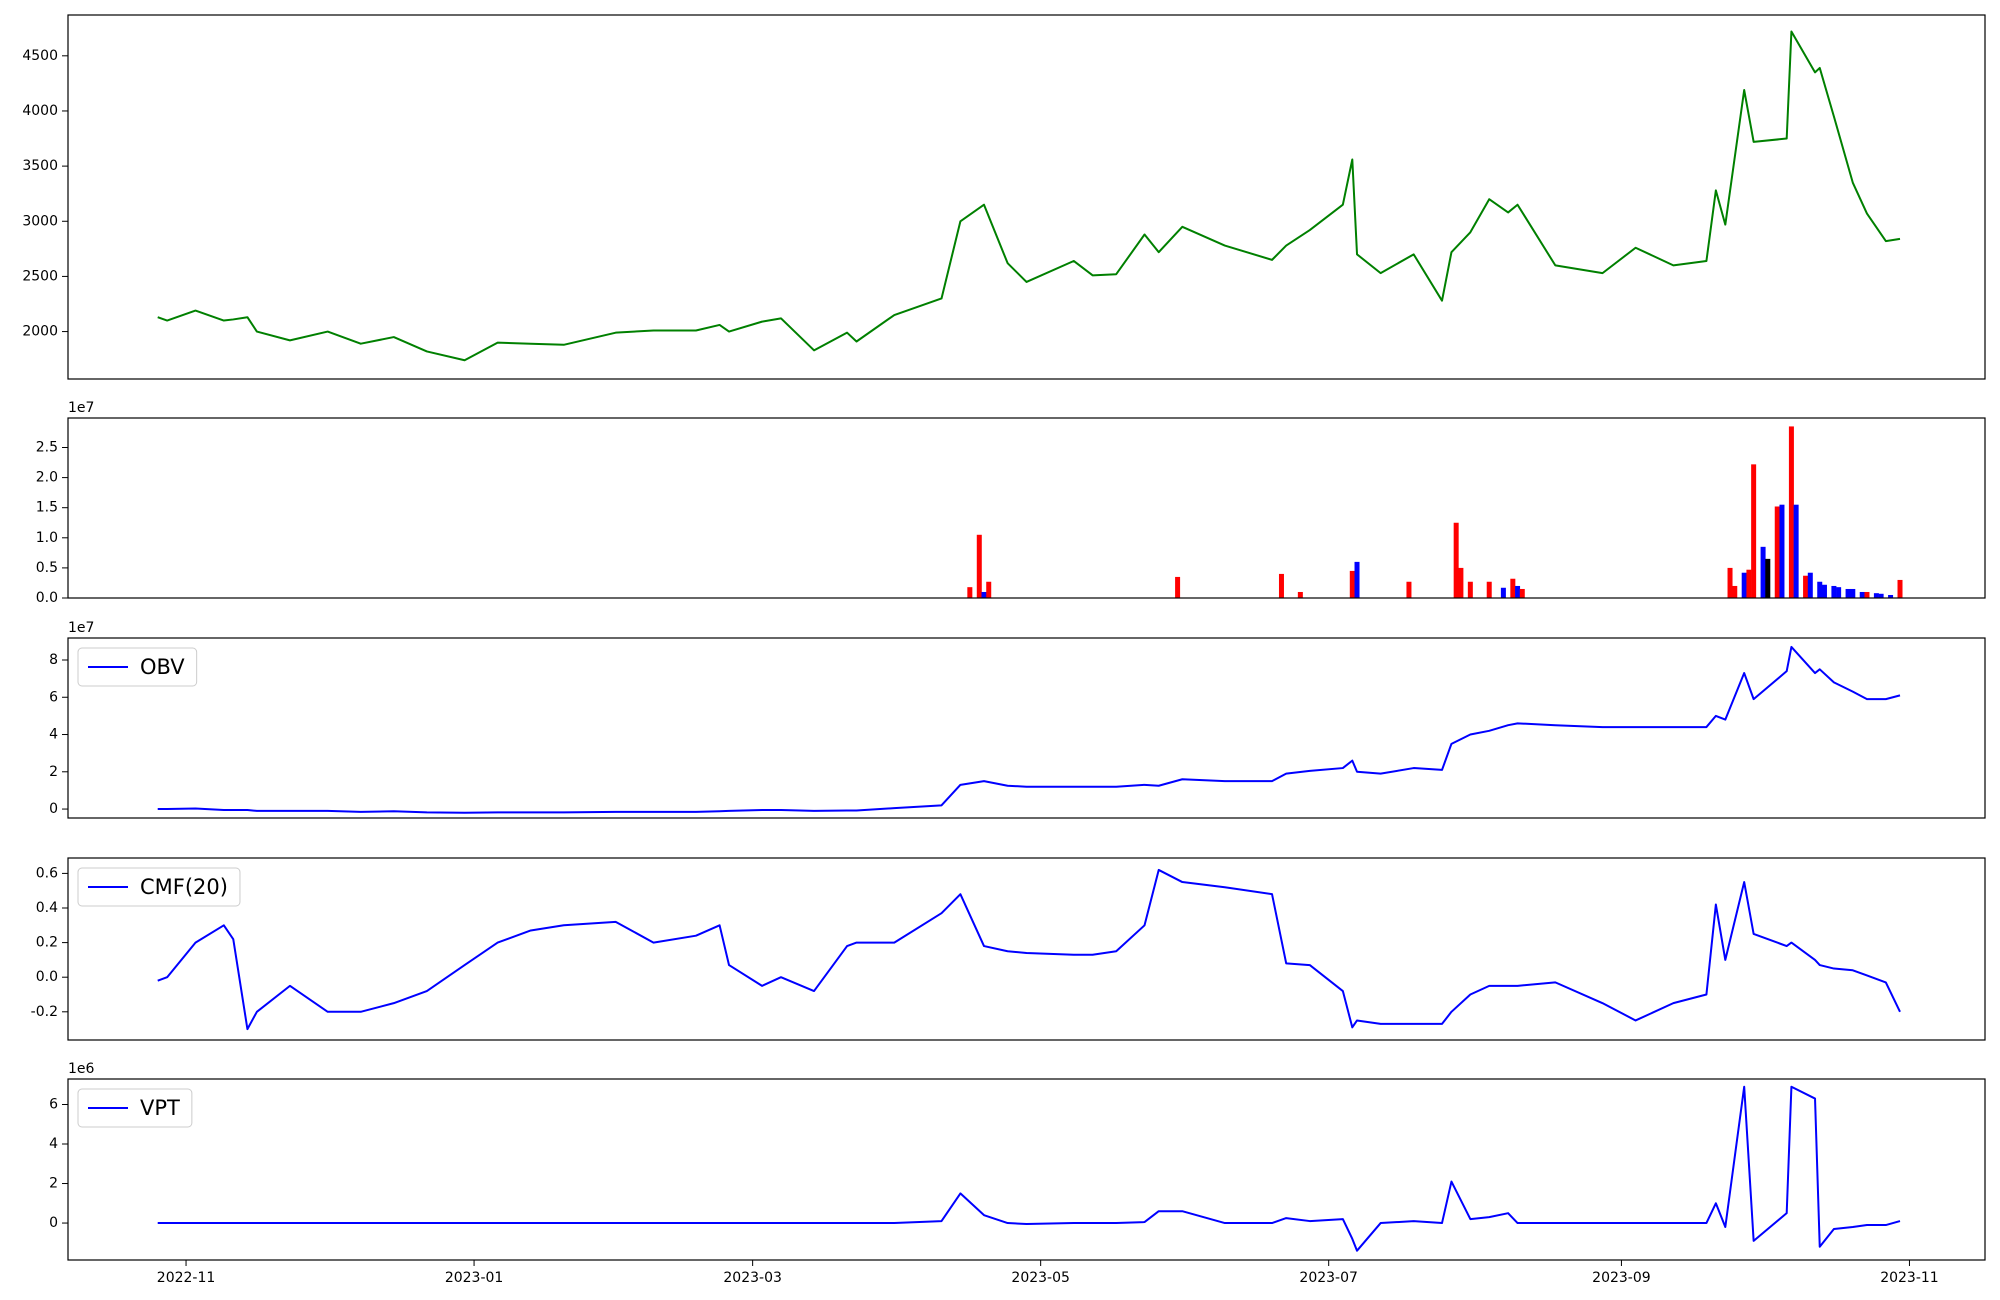  Describe the element at coordinates (47, 478) in the screenshot. I see `y-tick-label: 2.0` at that location.